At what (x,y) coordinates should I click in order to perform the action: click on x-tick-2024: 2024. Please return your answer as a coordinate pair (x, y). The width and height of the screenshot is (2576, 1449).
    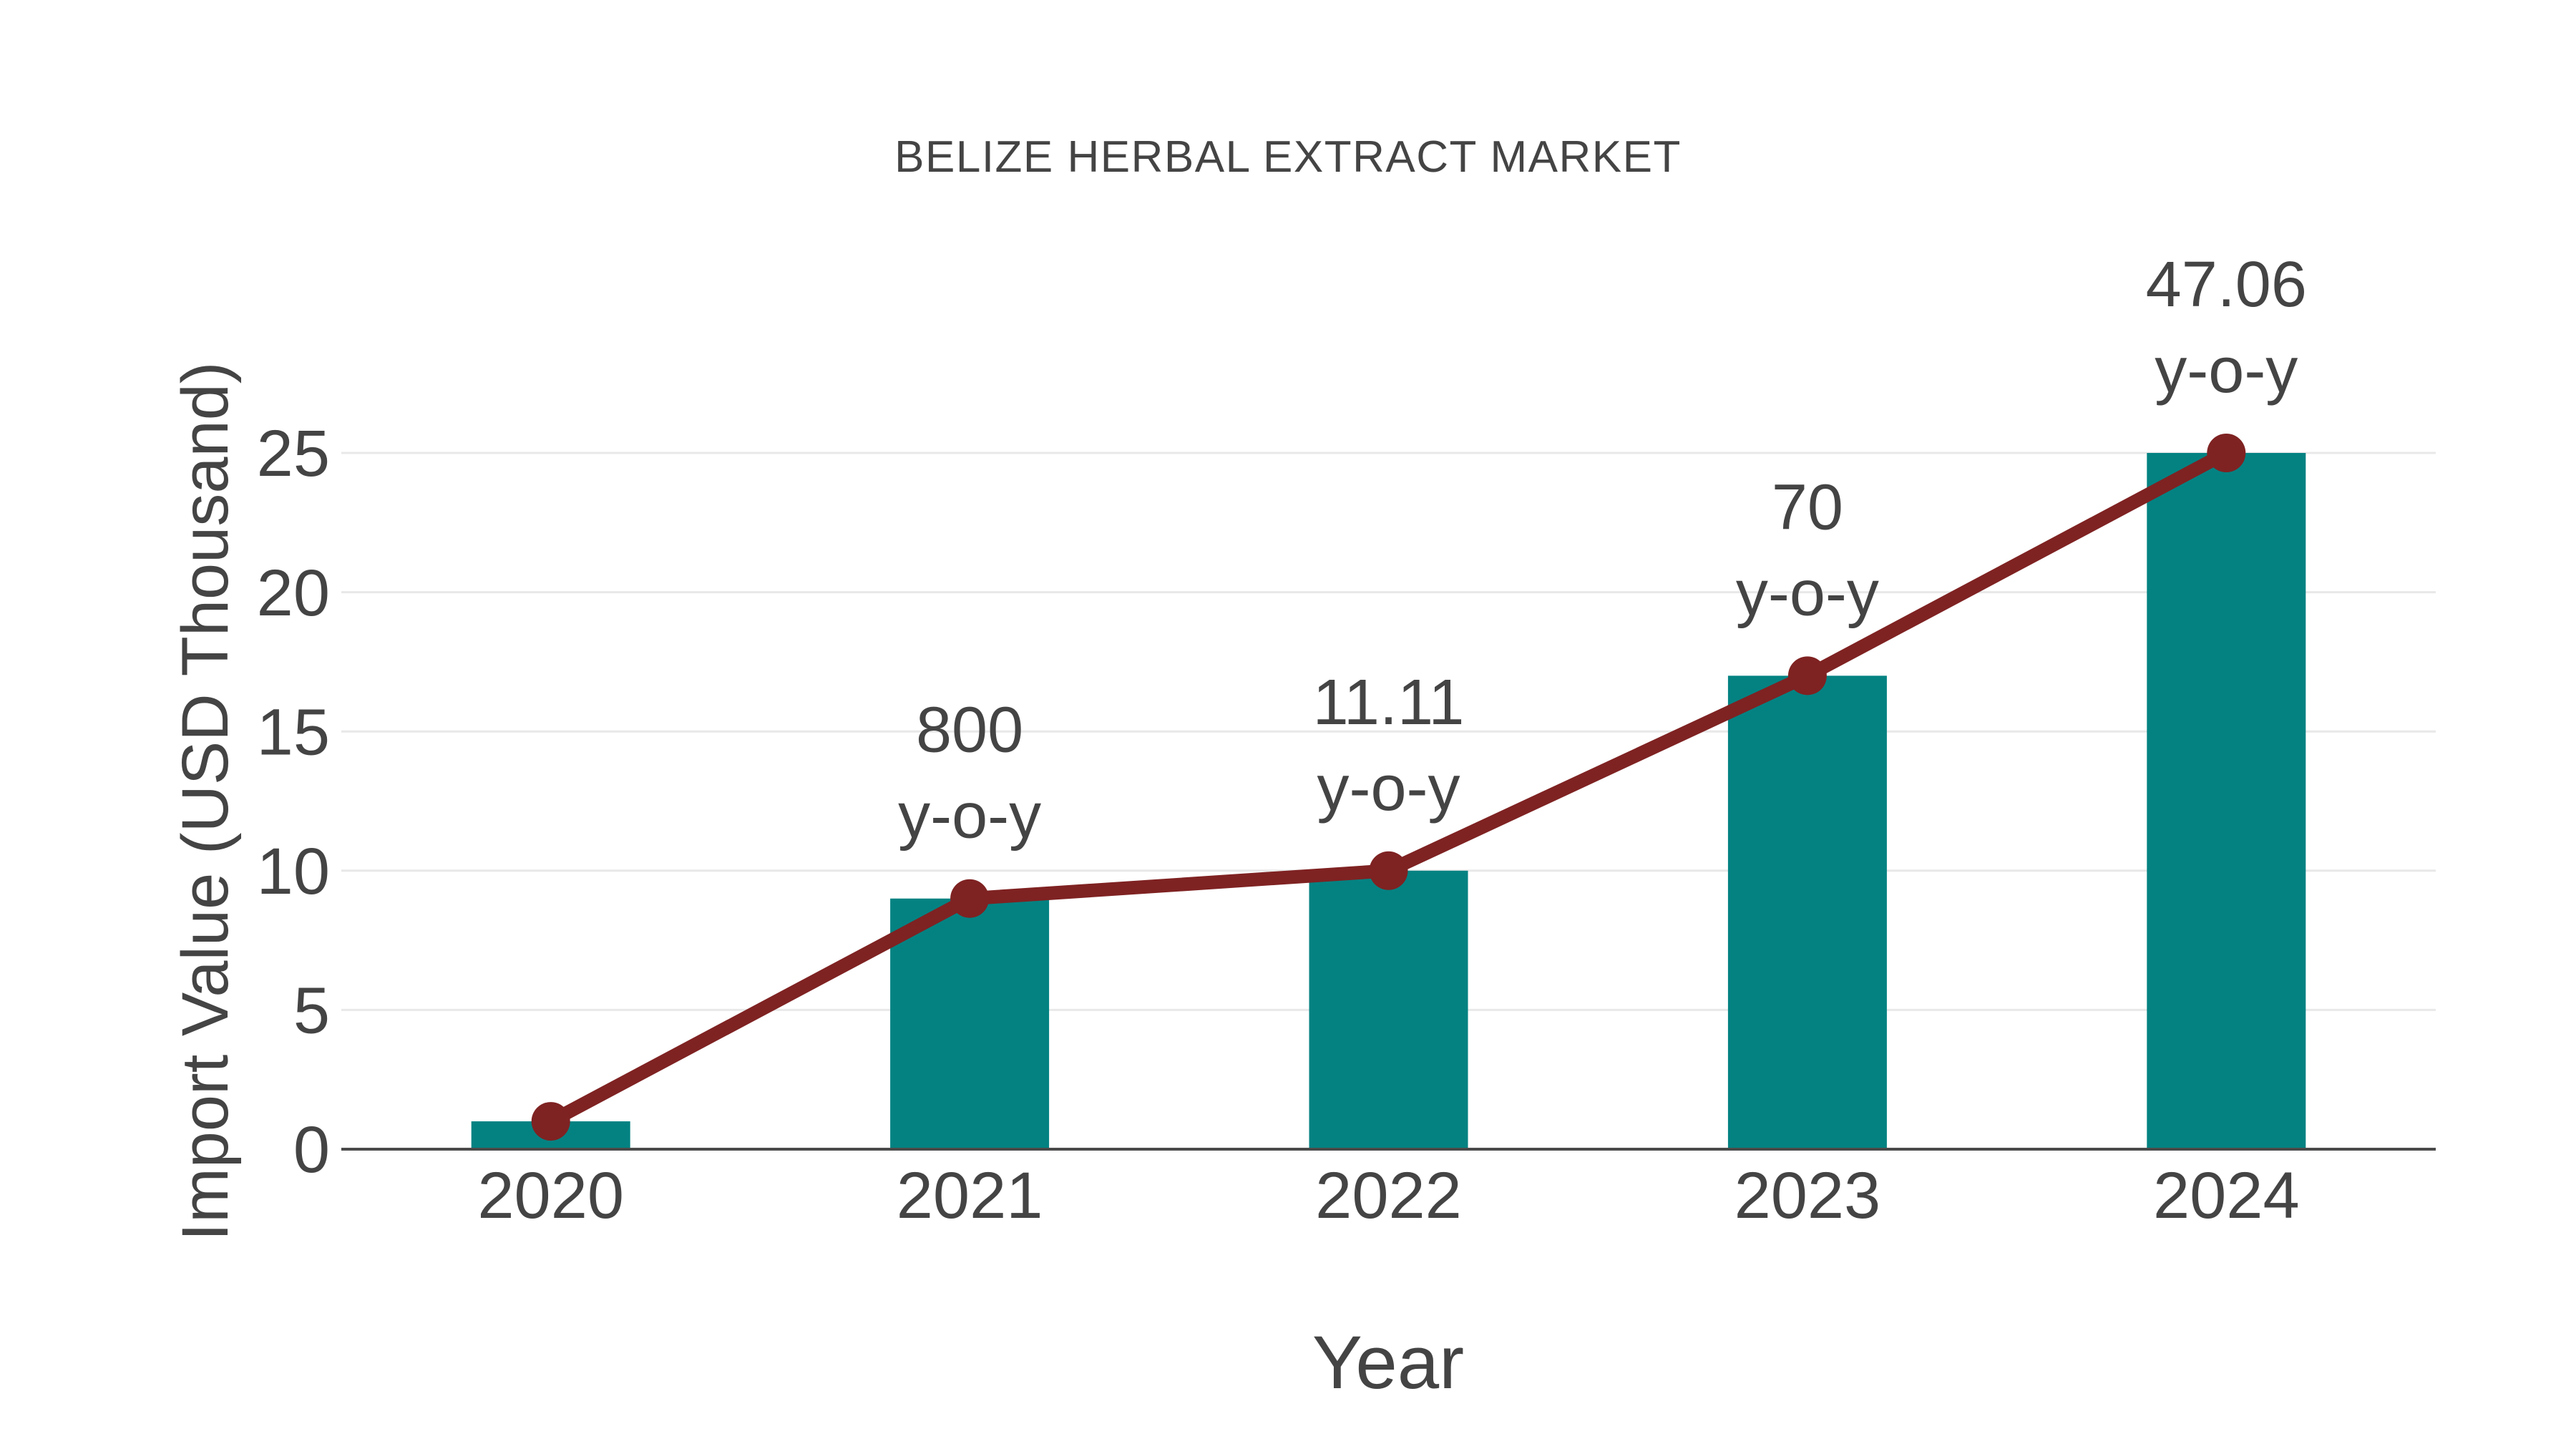
    Looking at the image, I should click on (2226, 1195).